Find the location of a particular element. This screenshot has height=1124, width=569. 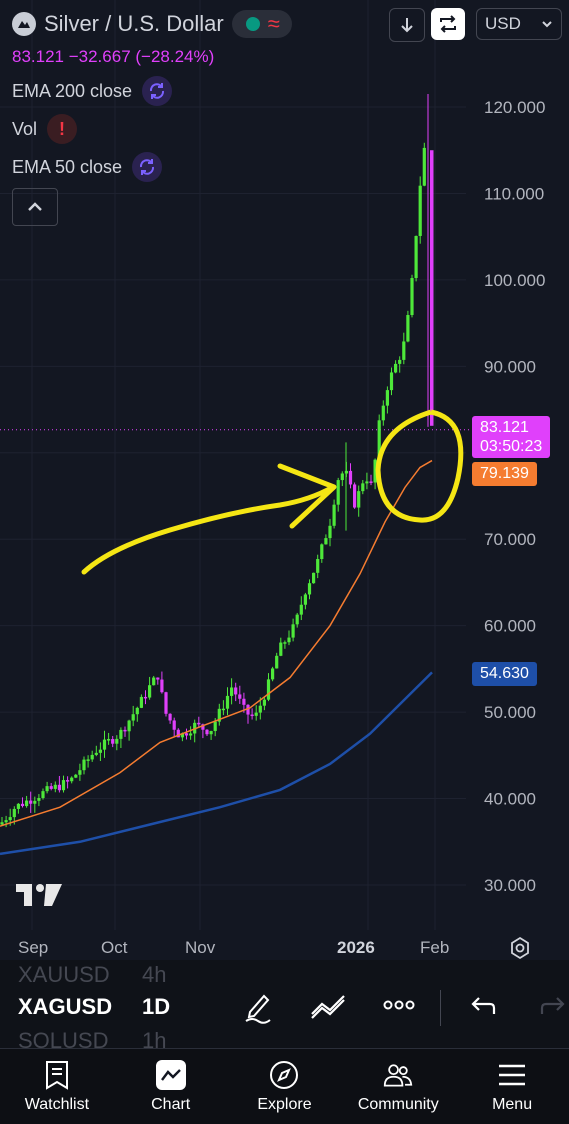

chart-icon is located at coordinates (170, 1074).